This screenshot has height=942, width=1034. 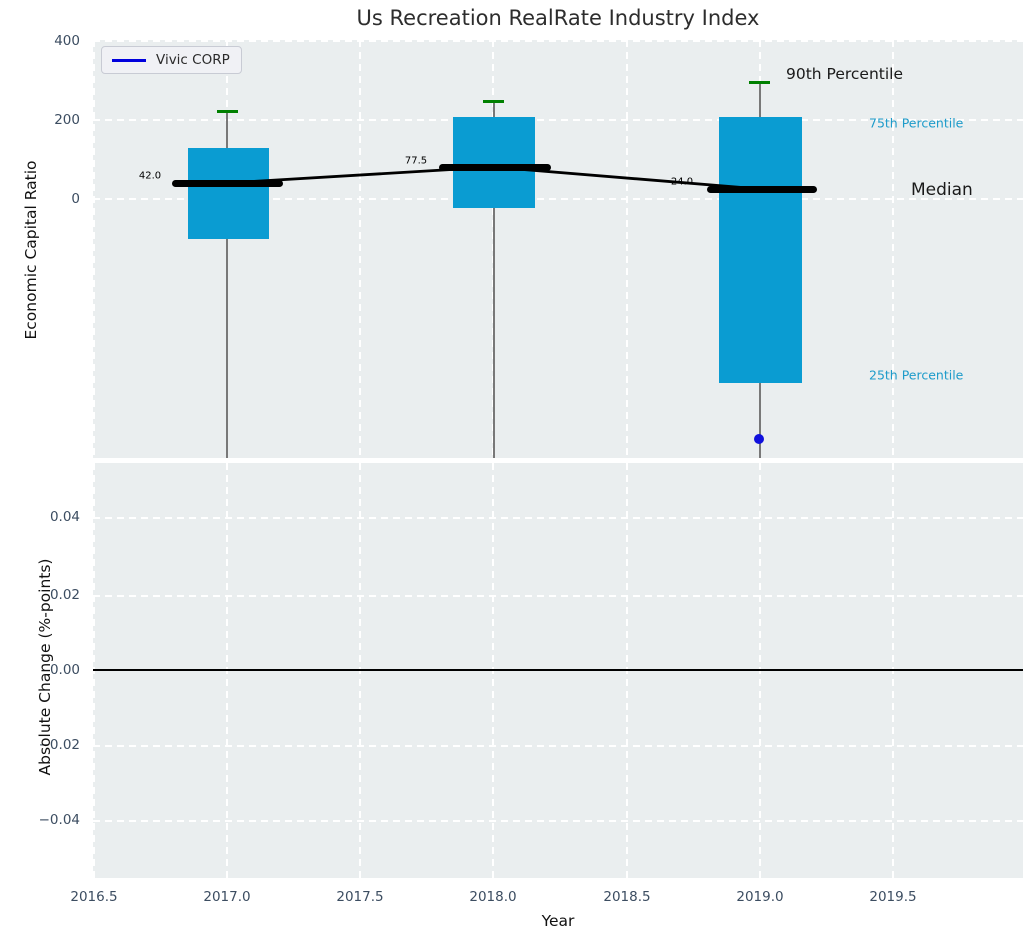 I want to click on label-90th-percentile: 90th Percentile, so click(x=845, y=74).